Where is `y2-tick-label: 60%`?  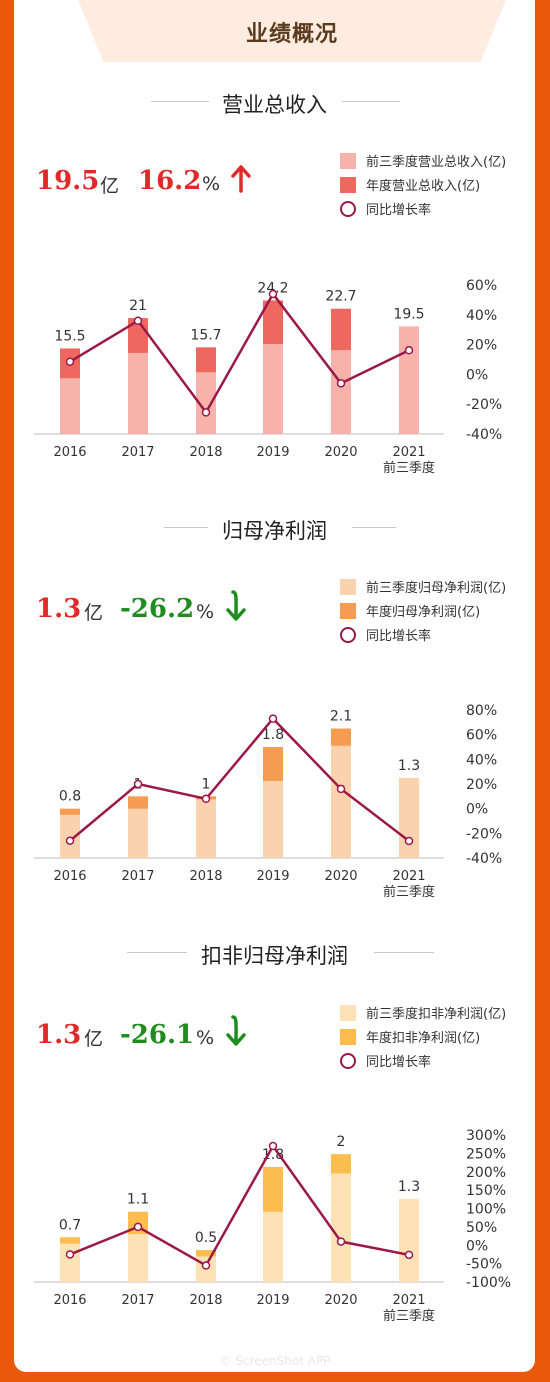 y2-tick-label: 60% is located at coordinates (481, 736).